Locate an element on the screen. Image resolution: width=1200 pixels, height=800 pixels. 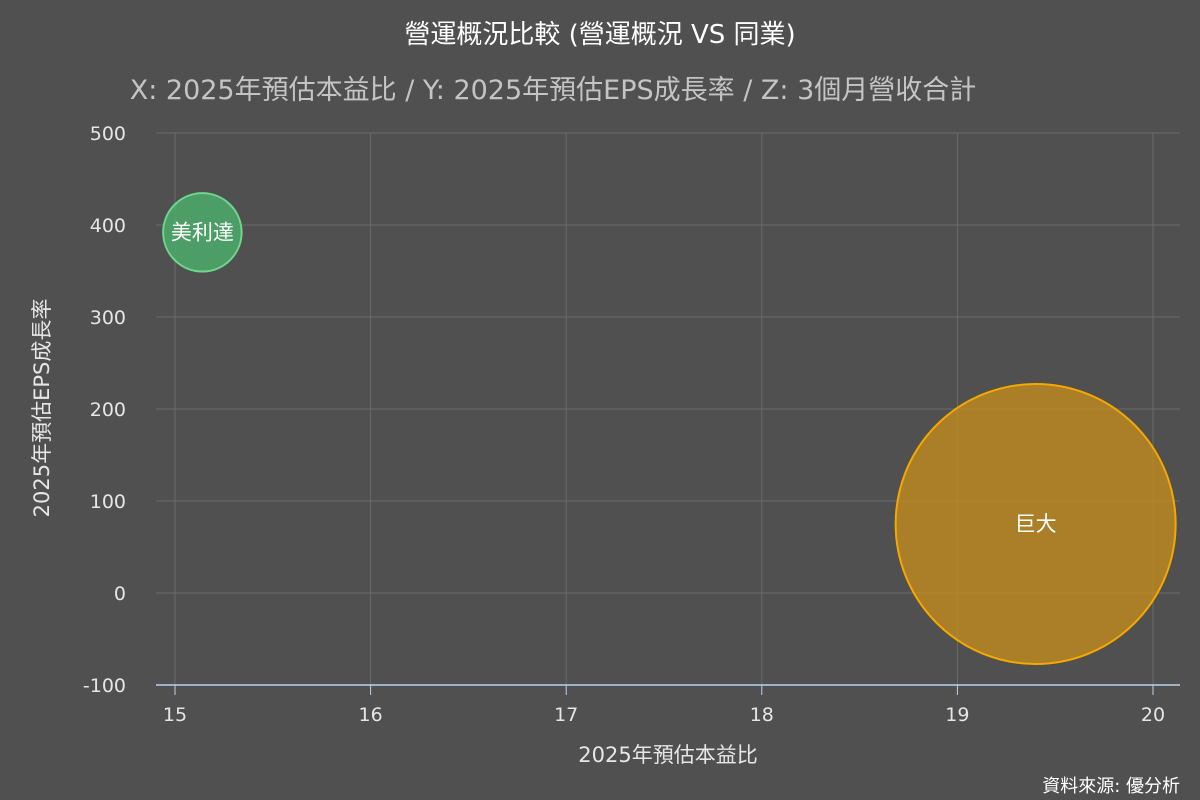
x-tick-label: 18 is located at coordinates (762, 715).